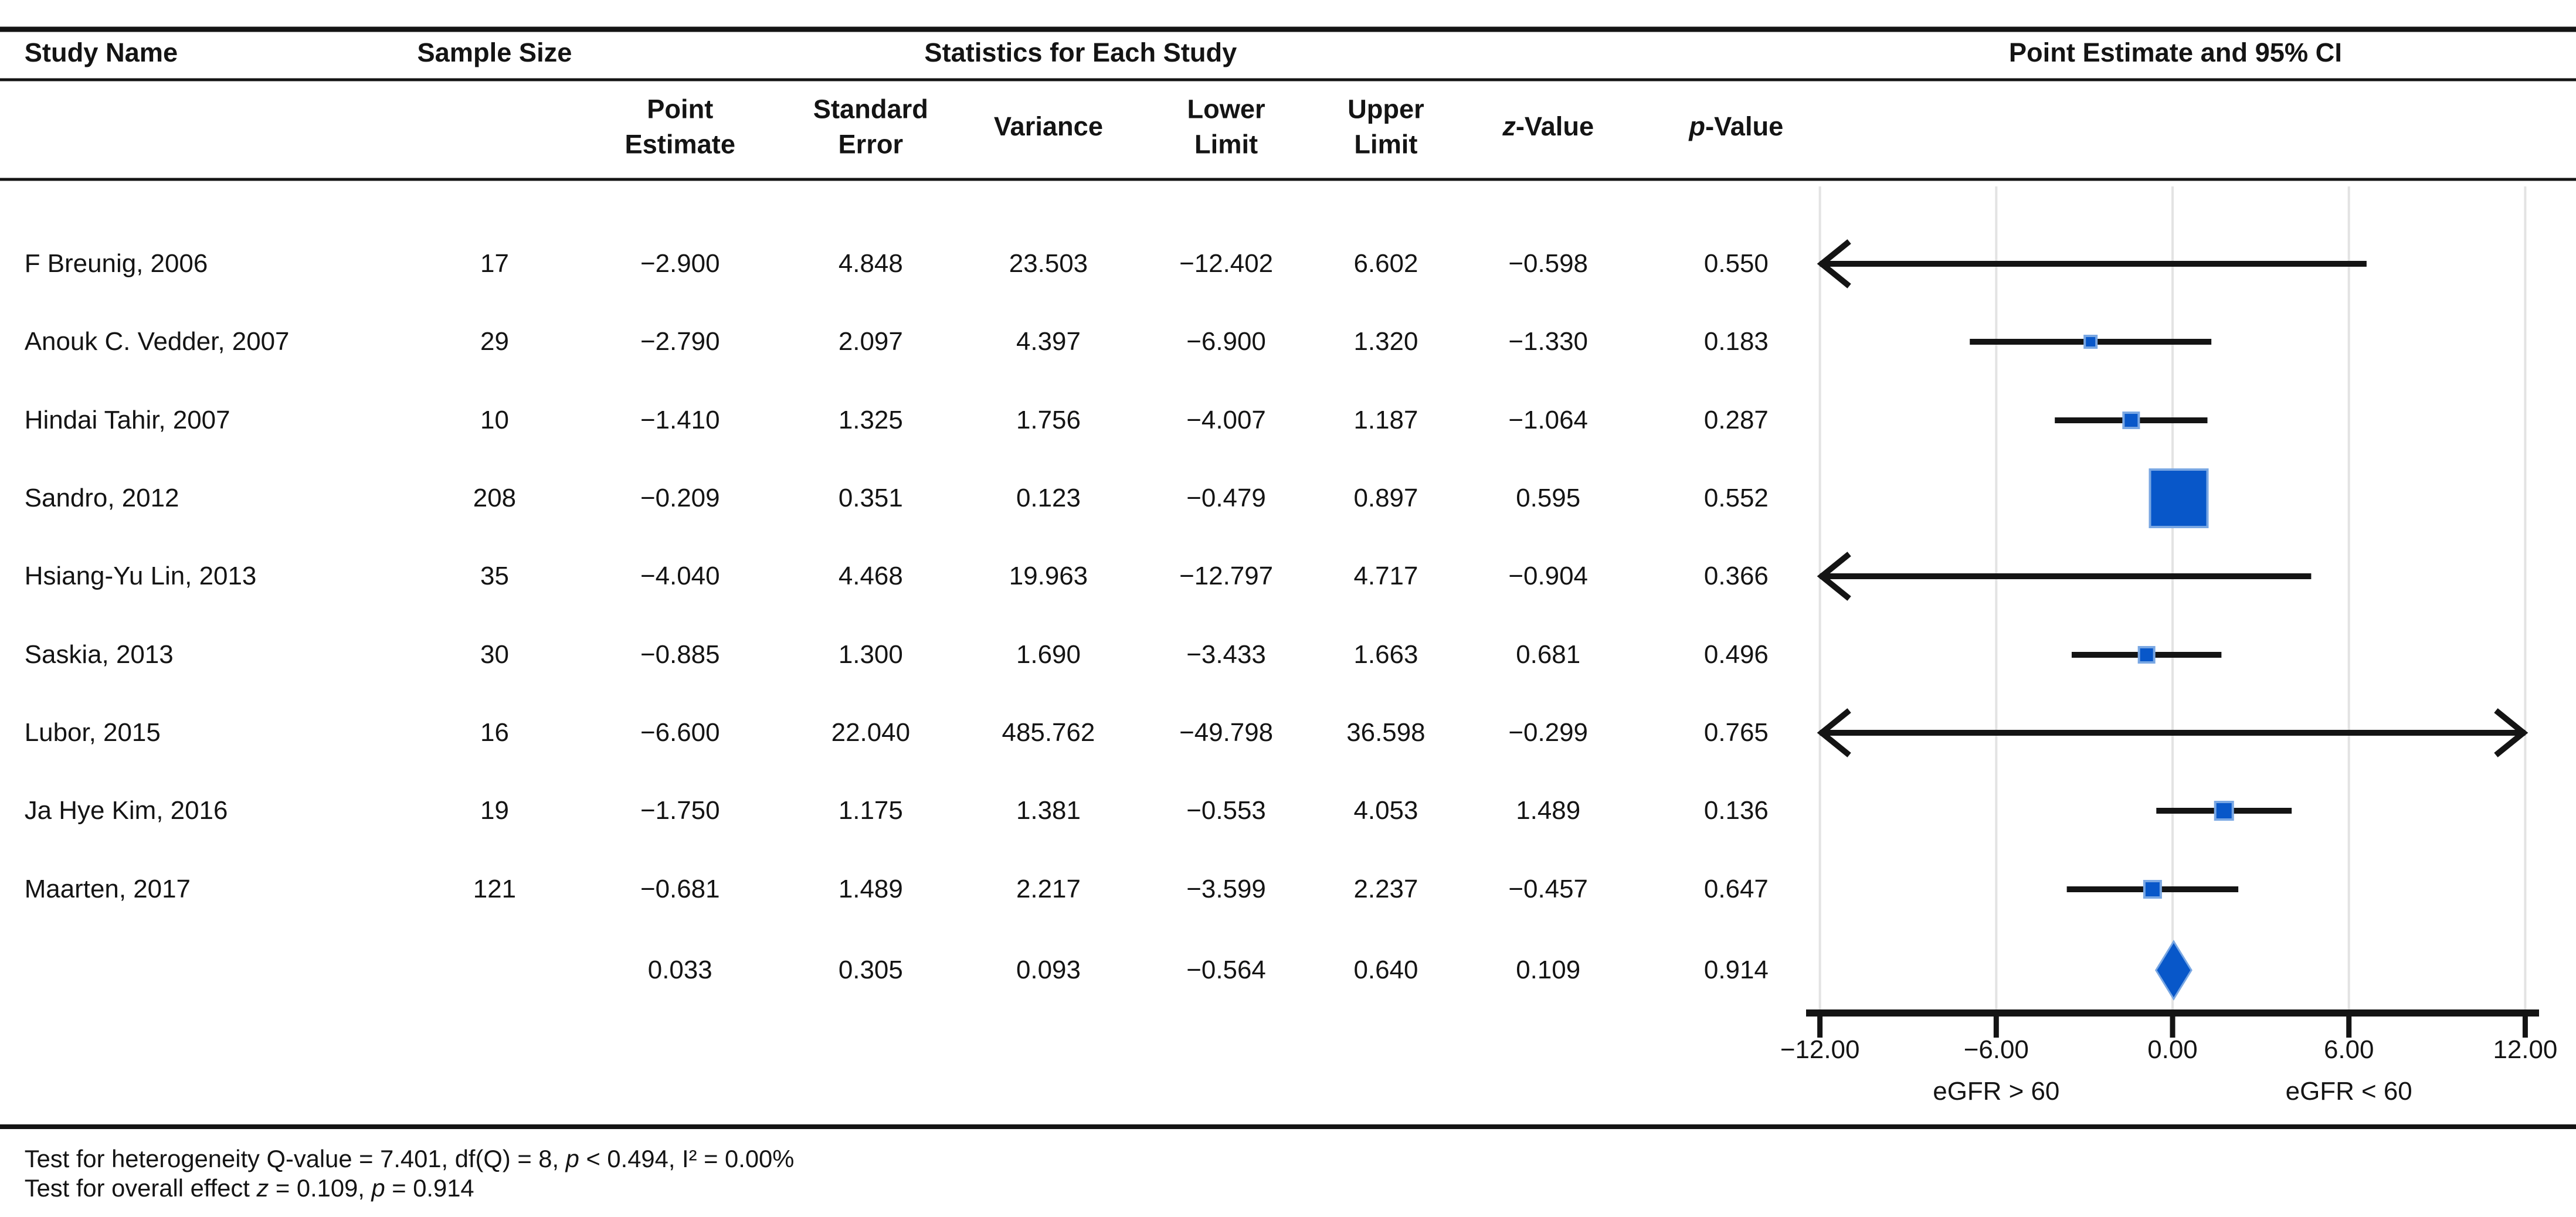 The image size is (2576, 1217). Describe the element at coordinates (680, 654) in the screenshot. I see `table-cell-point: −0.885` at that location.